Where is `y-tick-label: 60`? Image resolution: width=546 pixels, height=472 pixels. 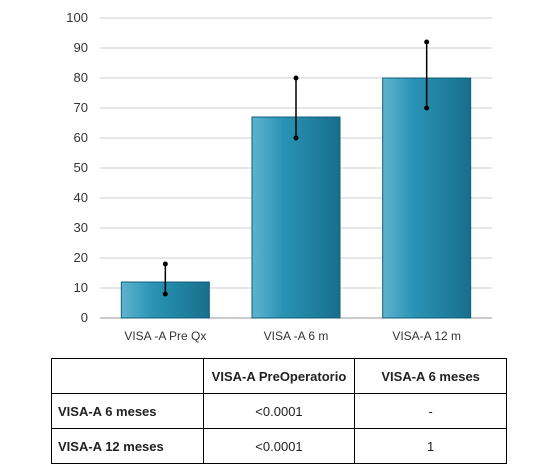
y-tick-label: 60 is located at coordinates (81, 137).